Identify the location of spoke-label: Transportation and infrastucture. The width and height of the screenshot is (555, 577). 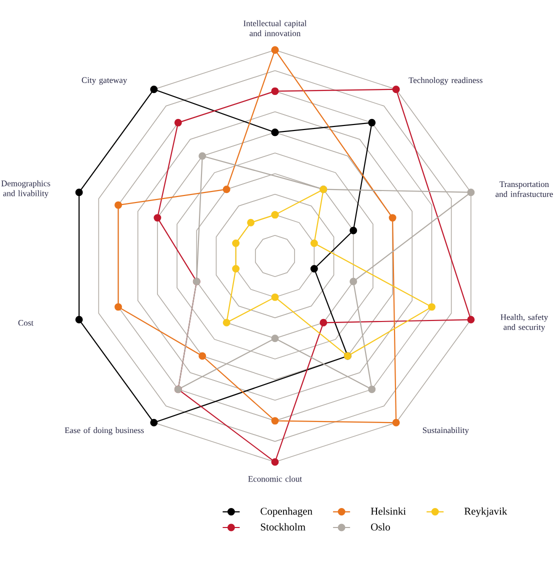
(524, 189).